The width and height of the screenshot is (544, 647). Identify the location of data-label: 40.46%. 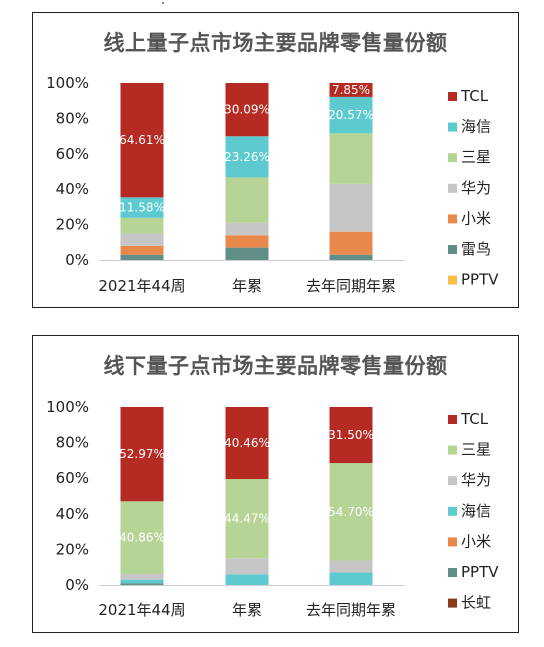
(247, 443).